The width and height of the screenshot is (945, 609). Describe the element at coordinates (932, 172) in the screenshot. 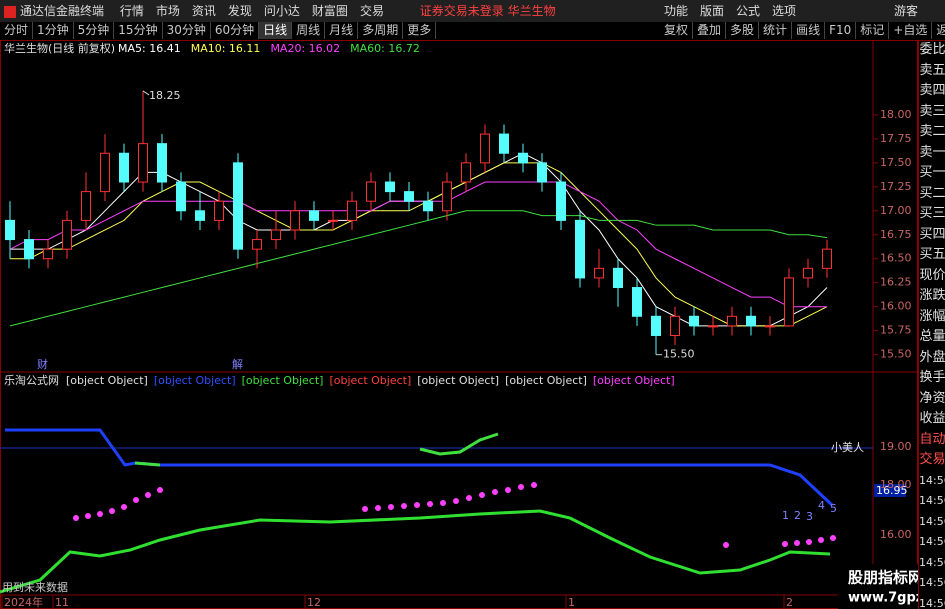

I see `quote-field: 买一` at that location.